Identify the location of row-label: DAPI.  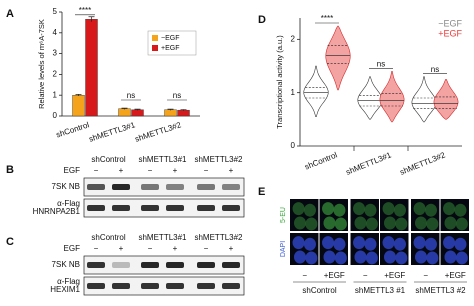
(283, 249).